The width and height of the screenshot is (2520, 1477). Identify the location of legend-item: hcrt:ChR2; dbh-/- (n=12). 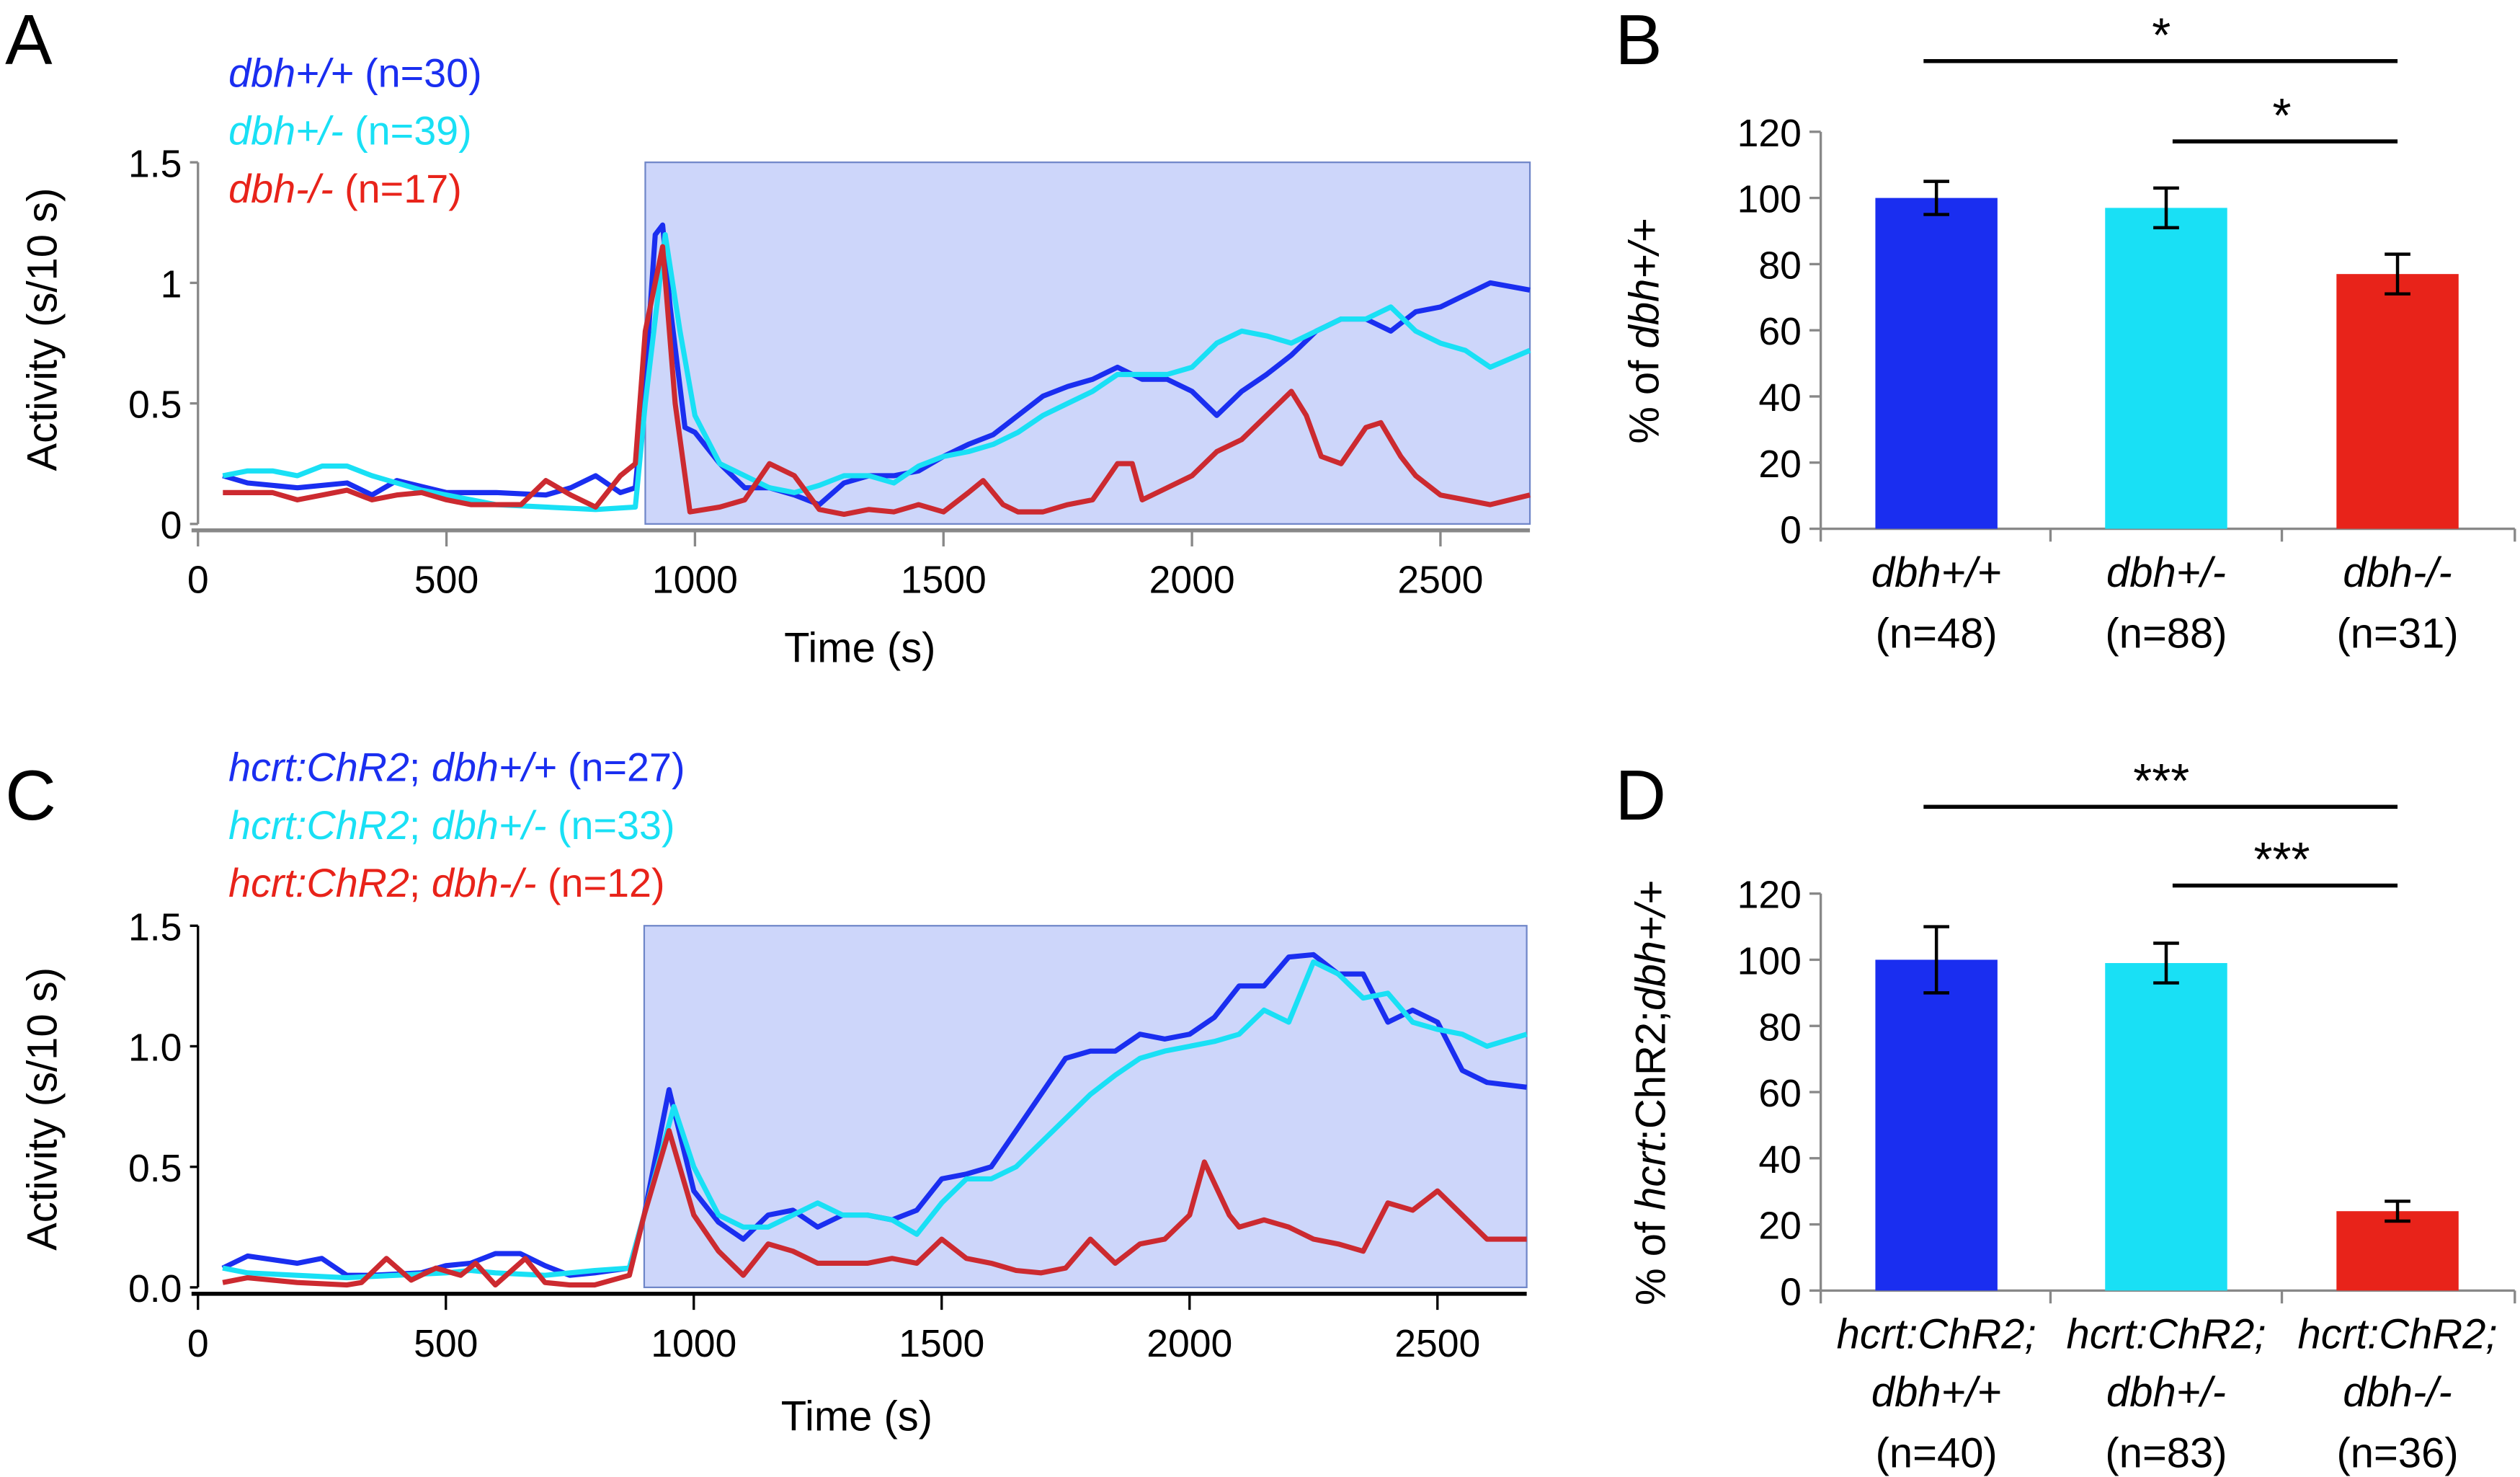
(446, 883).